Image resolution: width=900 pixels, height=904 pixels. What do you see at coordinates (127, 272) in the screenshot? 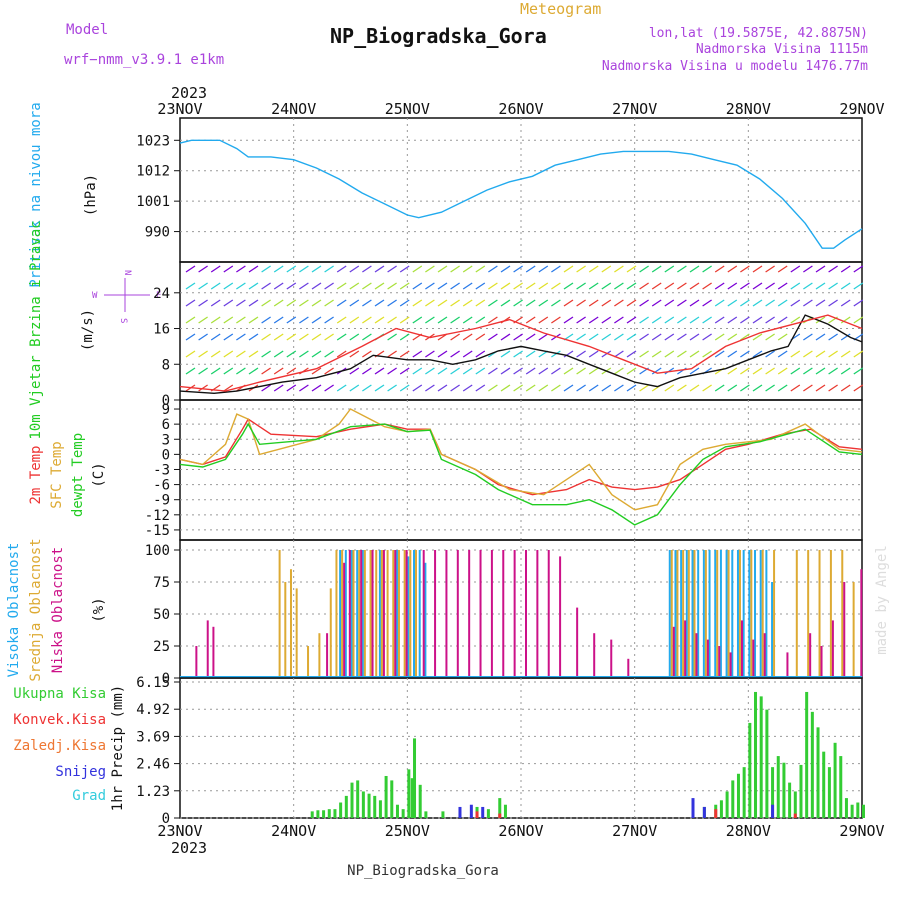
I see `compass-north: N` at bounding box center [127, 272].